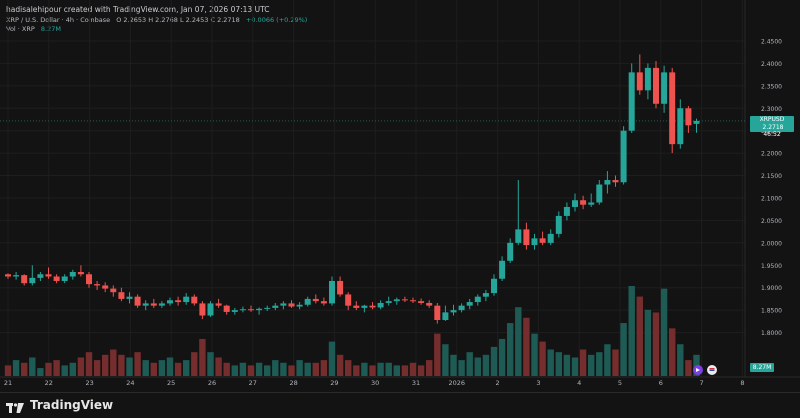 The image size is (800, 418). Describe the element at coordinates (334, 383) in the screenshot. I see `x-tick-label: 29` at that location.